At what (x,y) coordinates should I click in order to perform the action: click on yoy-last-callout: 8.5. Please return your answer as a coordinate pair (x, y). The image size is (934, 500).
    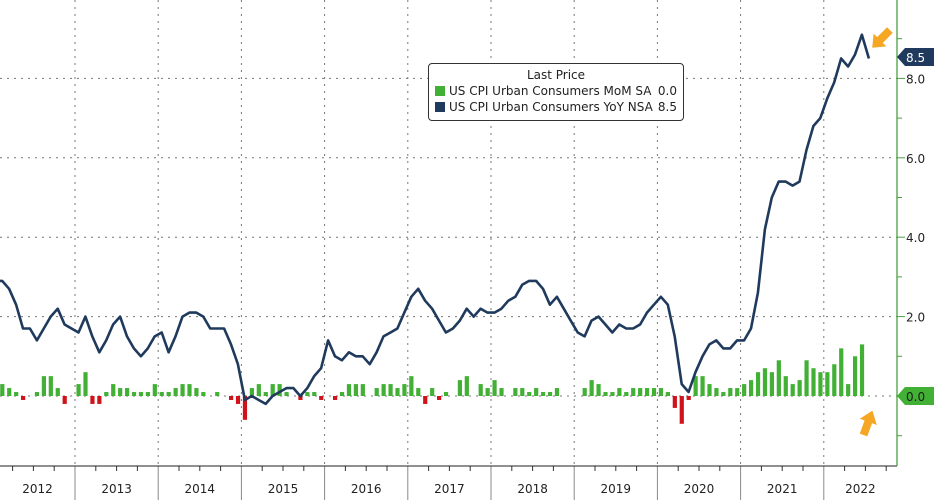
    Looking at the image, I should click on (915, 58).